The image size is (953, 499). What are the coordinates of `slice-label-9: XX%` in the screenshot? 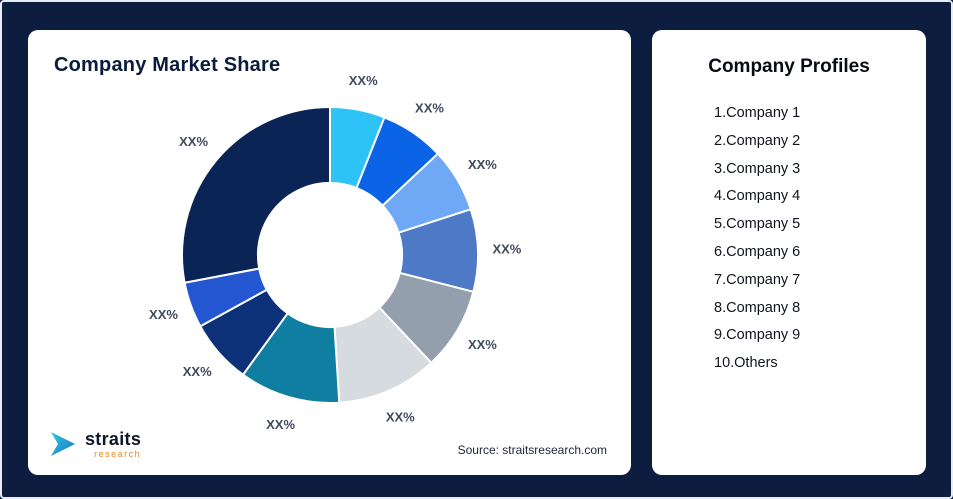 It's located at (163, 314).